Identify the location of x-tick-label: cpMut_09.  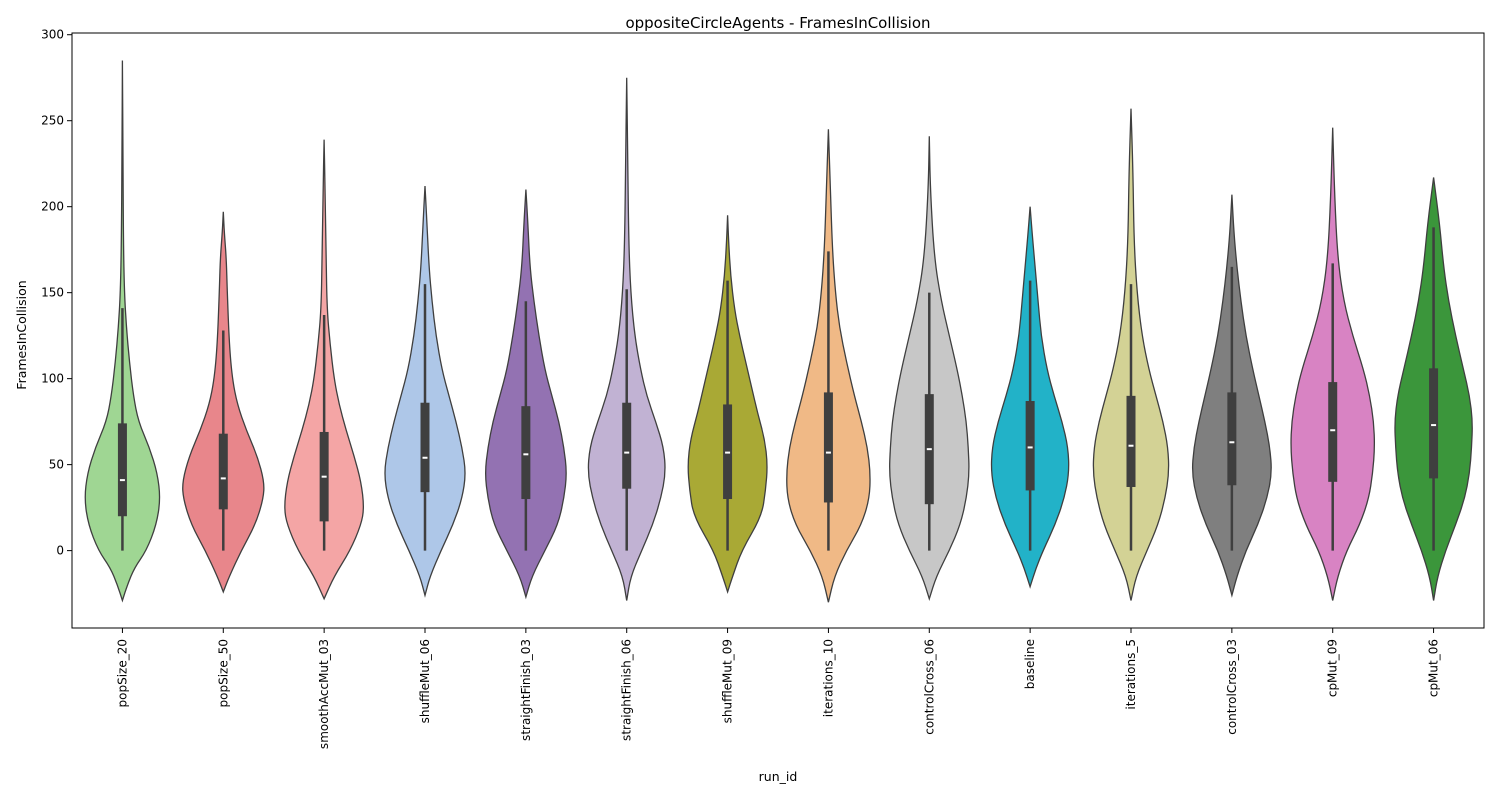
(1333, 668).